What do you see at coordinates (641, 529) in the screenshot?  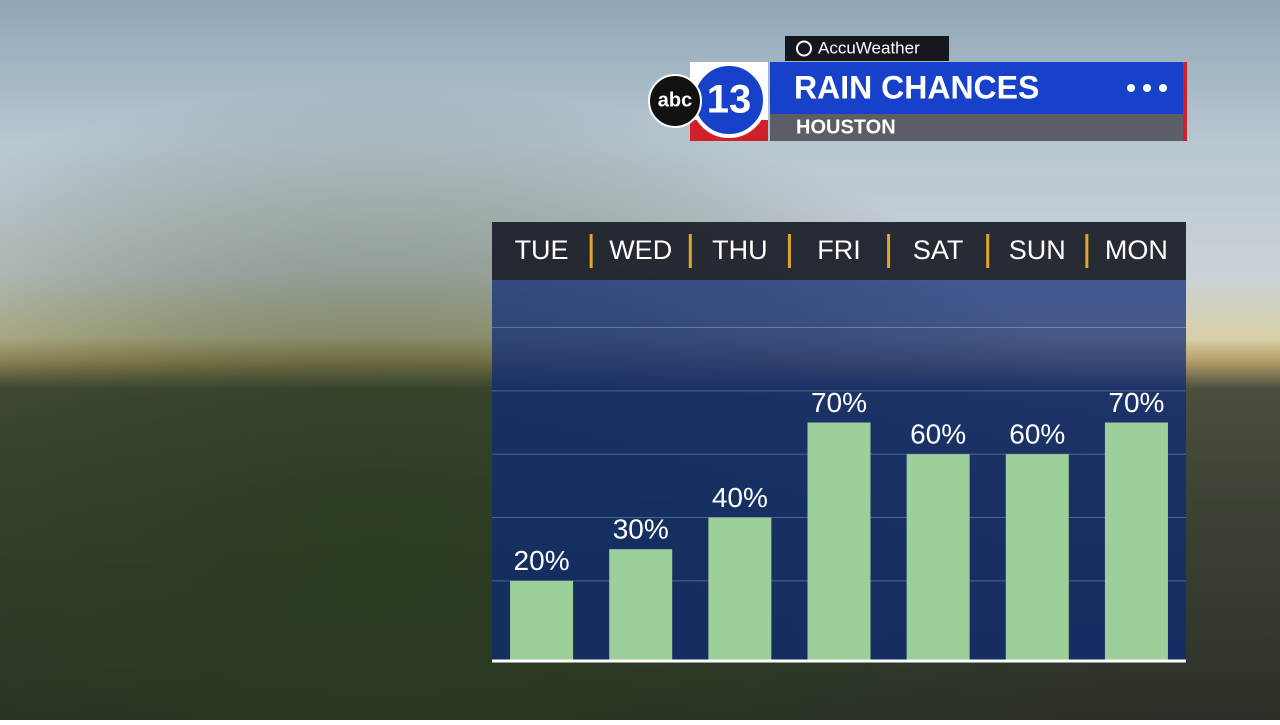 I see `value-label: 30%` at bounding box center [641, 529].